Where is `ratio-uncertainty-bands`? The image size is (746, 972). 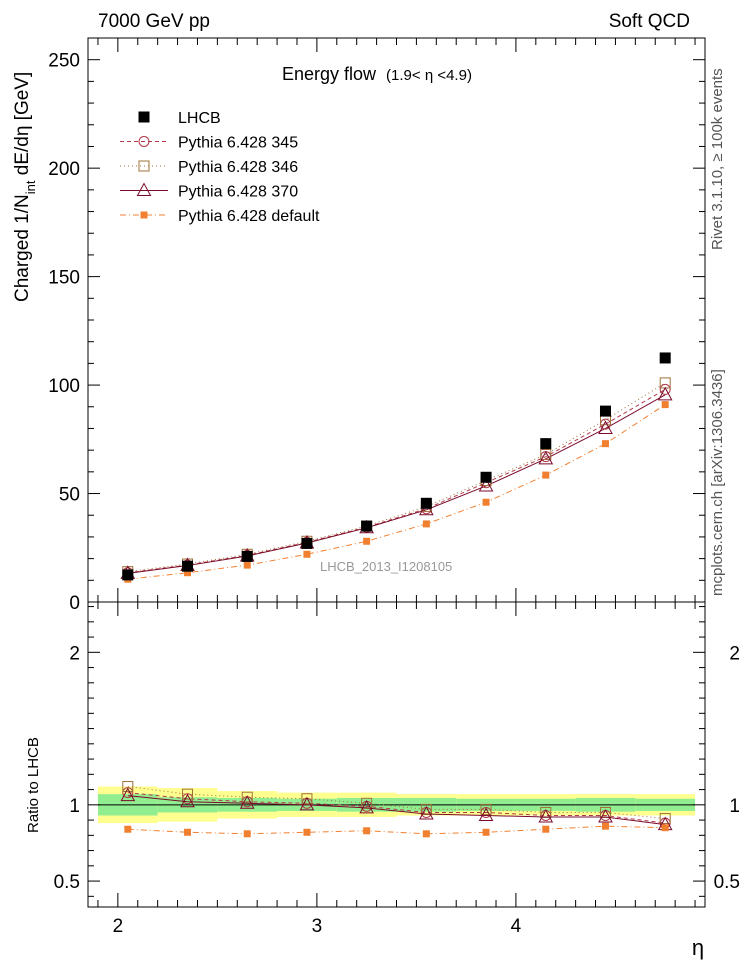
ratio-uncertainty-bands is located at coordinates (396, 805).